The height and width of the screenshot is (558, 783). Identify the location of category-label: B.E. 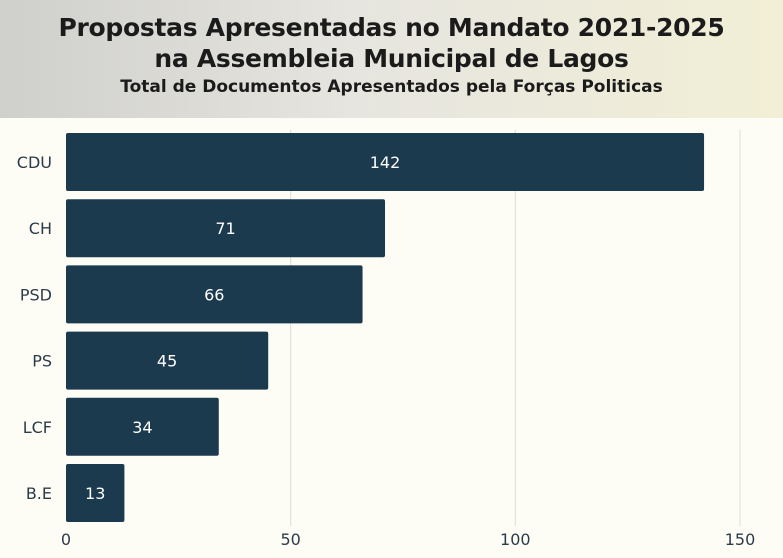
(39, 493).